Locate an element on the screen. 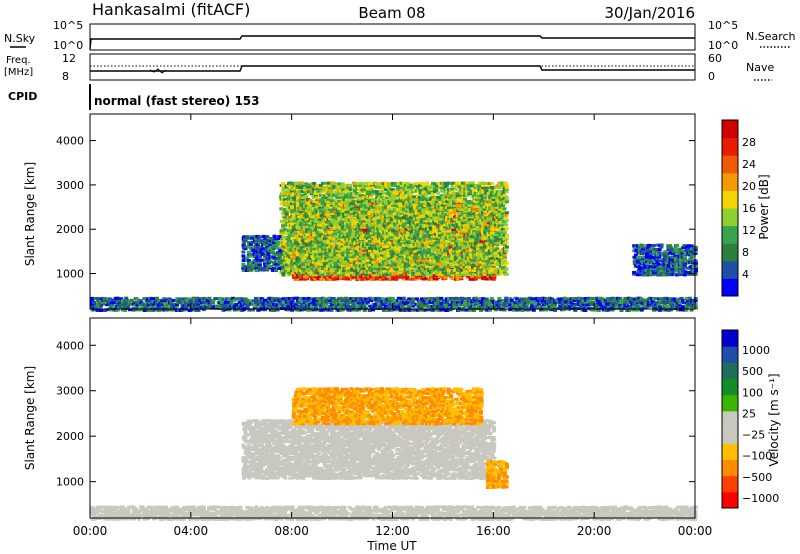 The width and height of the screenshot is (800, 554). freq-frame is located at coordinates (392, 67).